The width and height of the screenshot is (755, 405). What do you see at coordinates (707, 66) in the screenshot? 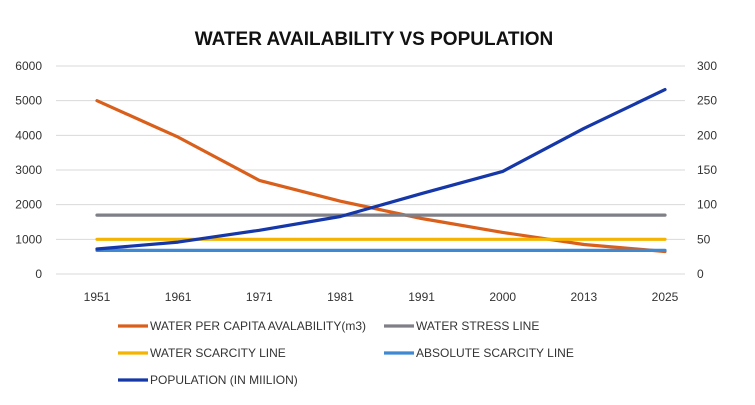
I see `right-tick-label: 300` at bounding box center [707, 66].